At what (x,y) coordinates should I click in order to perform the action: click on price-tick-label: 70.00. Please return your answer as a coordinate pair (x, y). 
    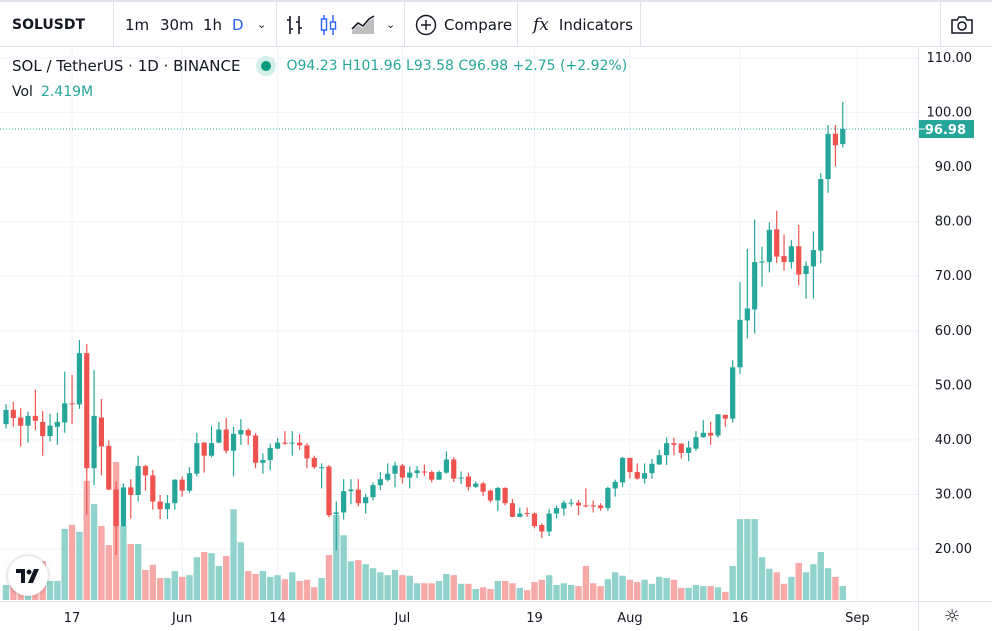
    Looking at the image, I should click on (953, 276).